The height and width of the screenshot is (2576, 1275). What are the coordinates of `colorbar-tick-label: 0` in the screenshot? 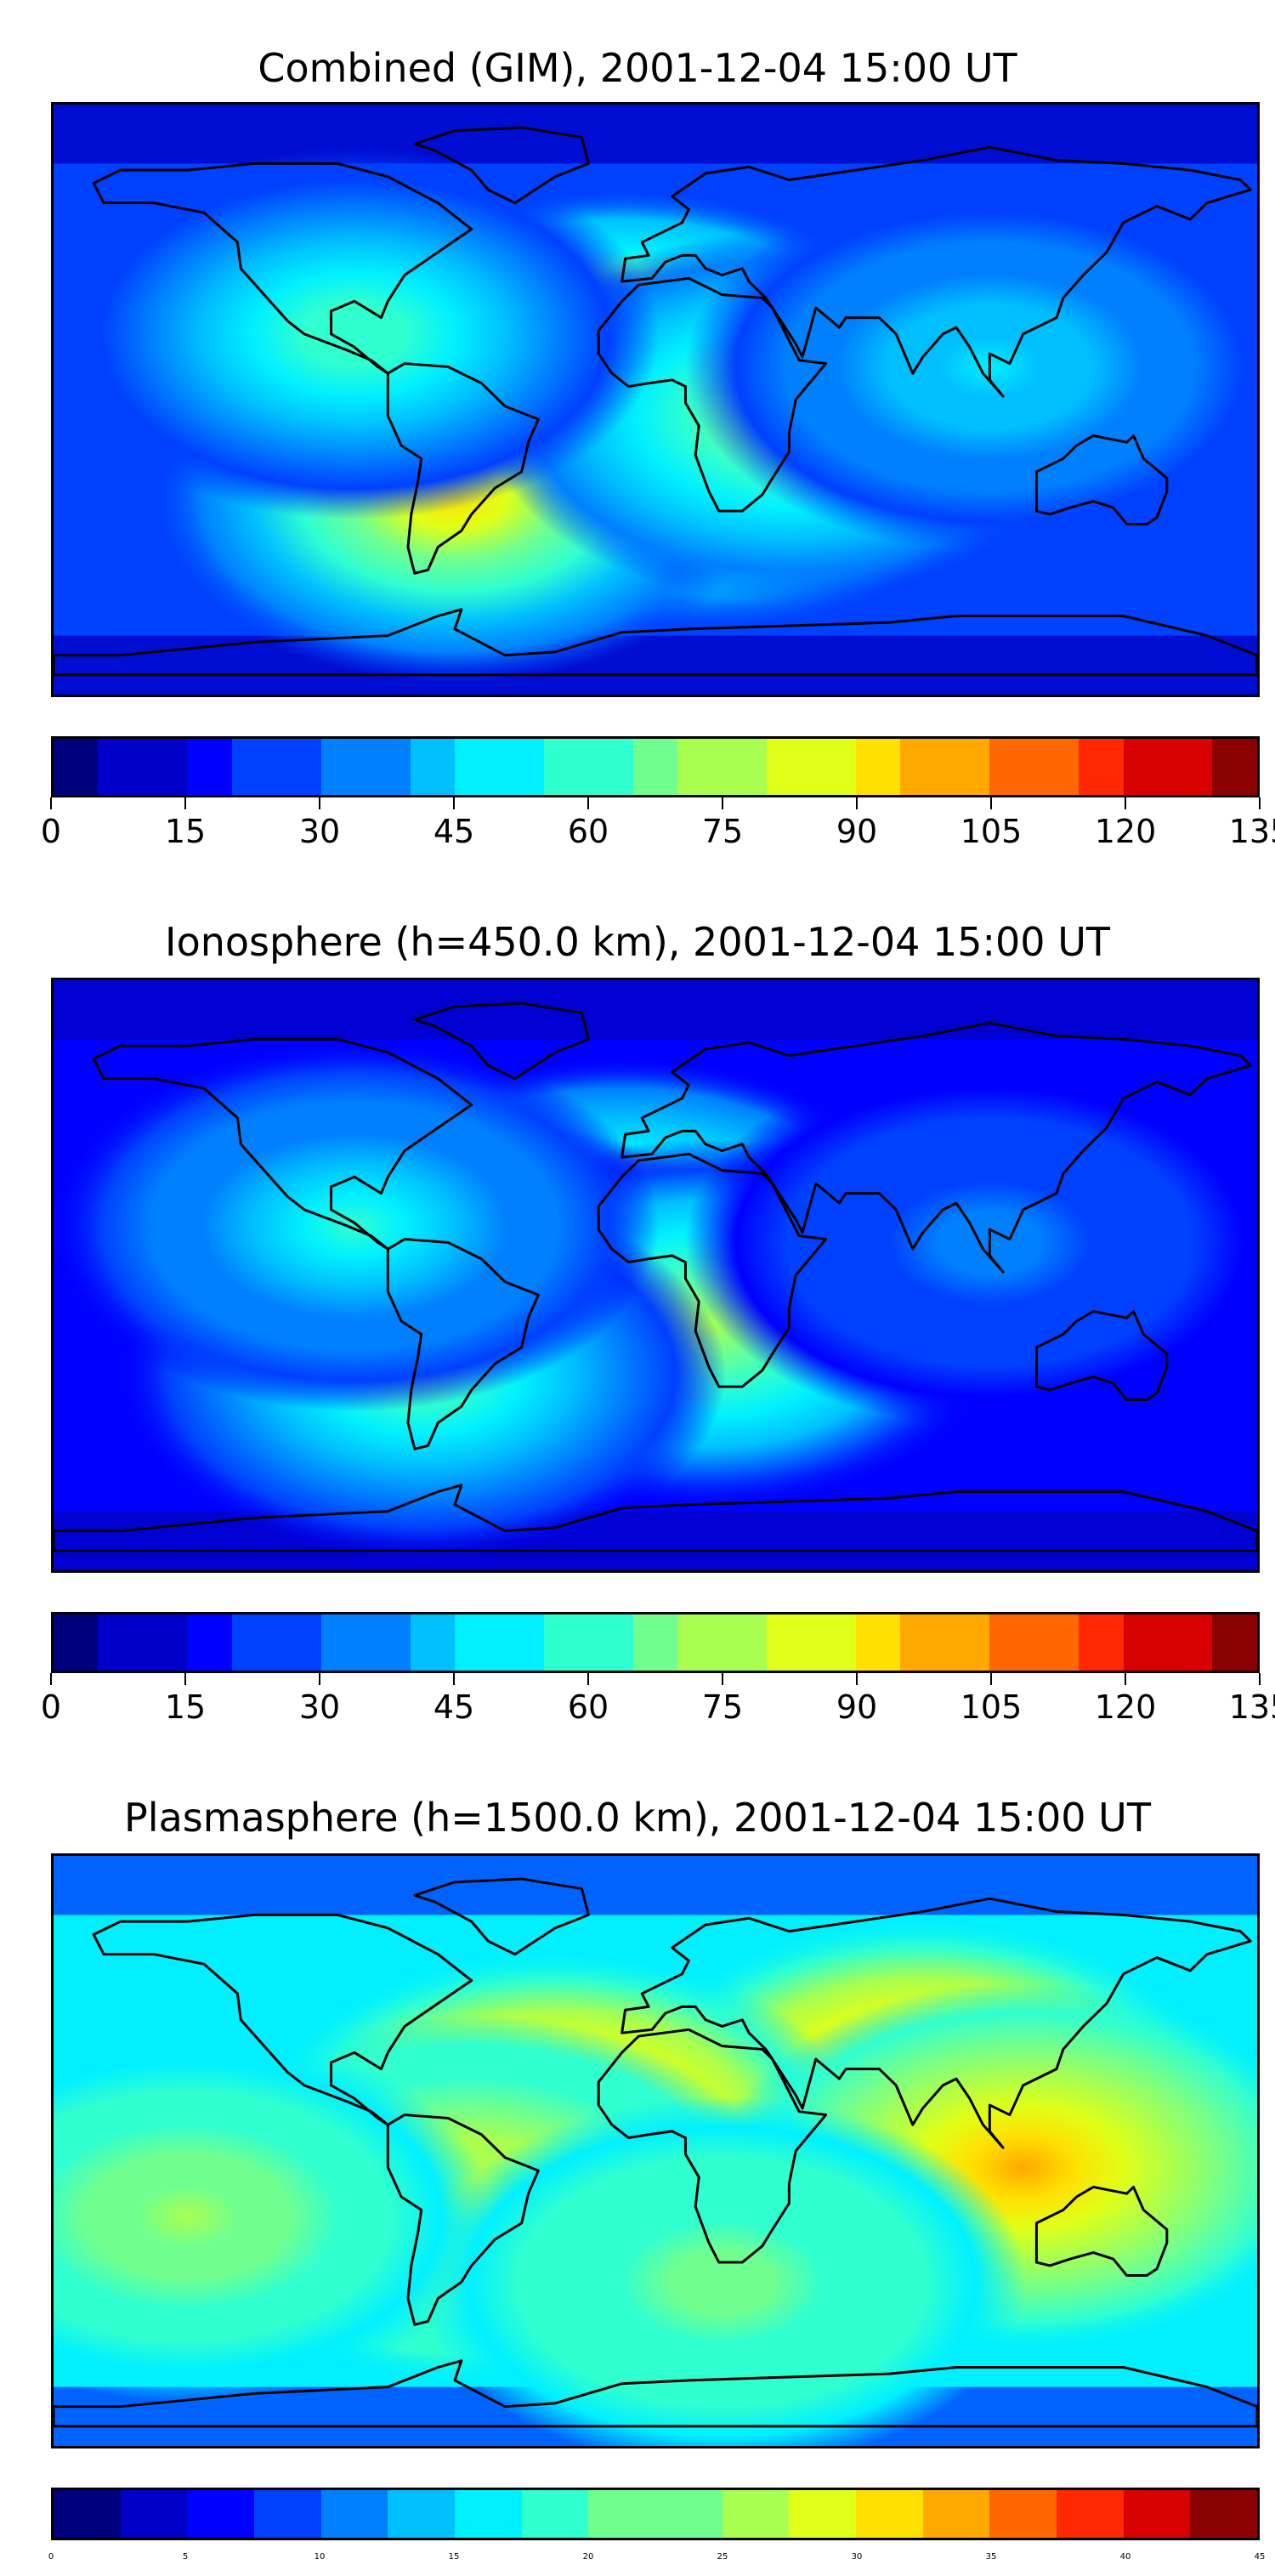 It's located at (51, 2557).